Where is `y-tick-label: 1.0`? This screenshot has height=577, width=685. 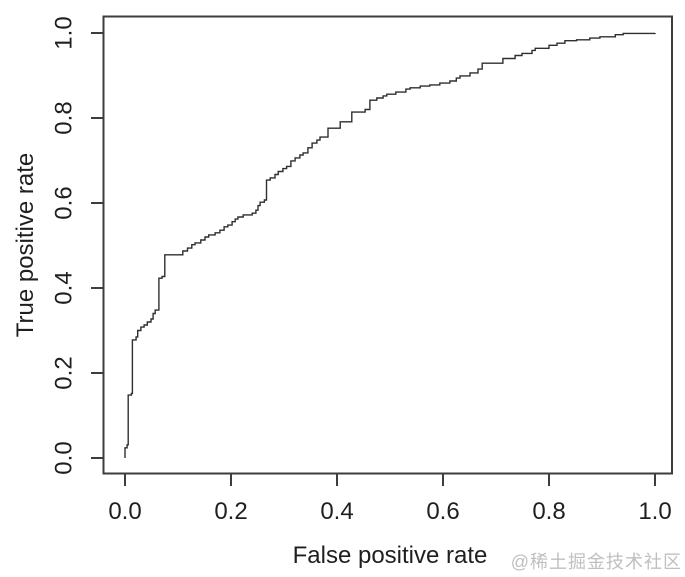
y-tick-label: 1.0 is located at coordinates (64, 32).